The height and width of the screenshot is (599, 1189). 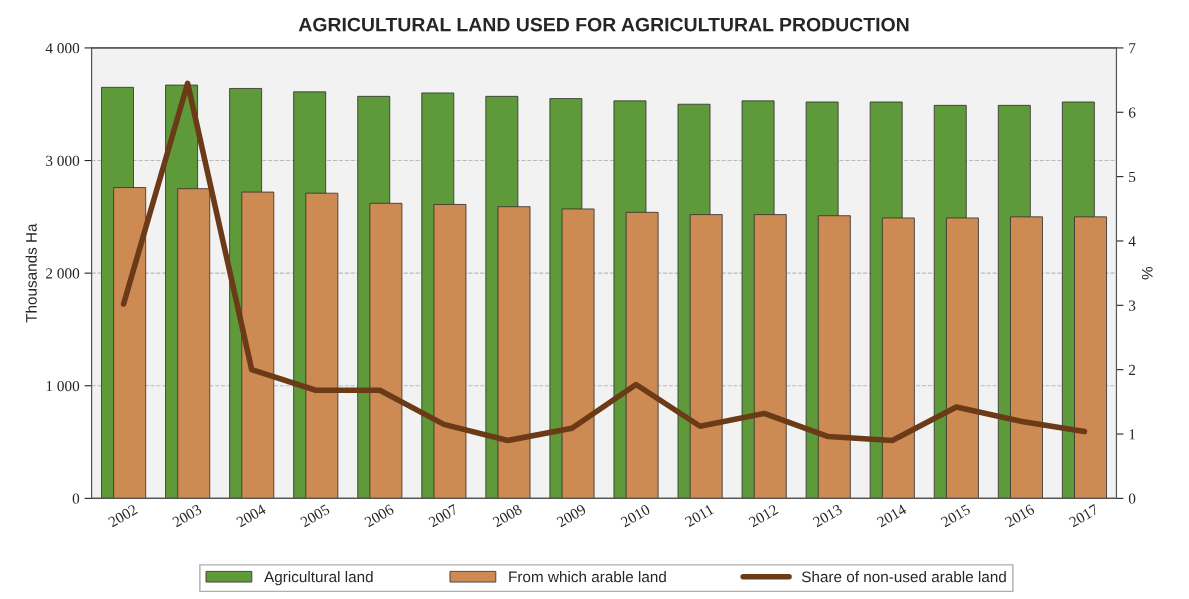 I want to click on x-tick-label: 2004, so click(x=251, y=515).